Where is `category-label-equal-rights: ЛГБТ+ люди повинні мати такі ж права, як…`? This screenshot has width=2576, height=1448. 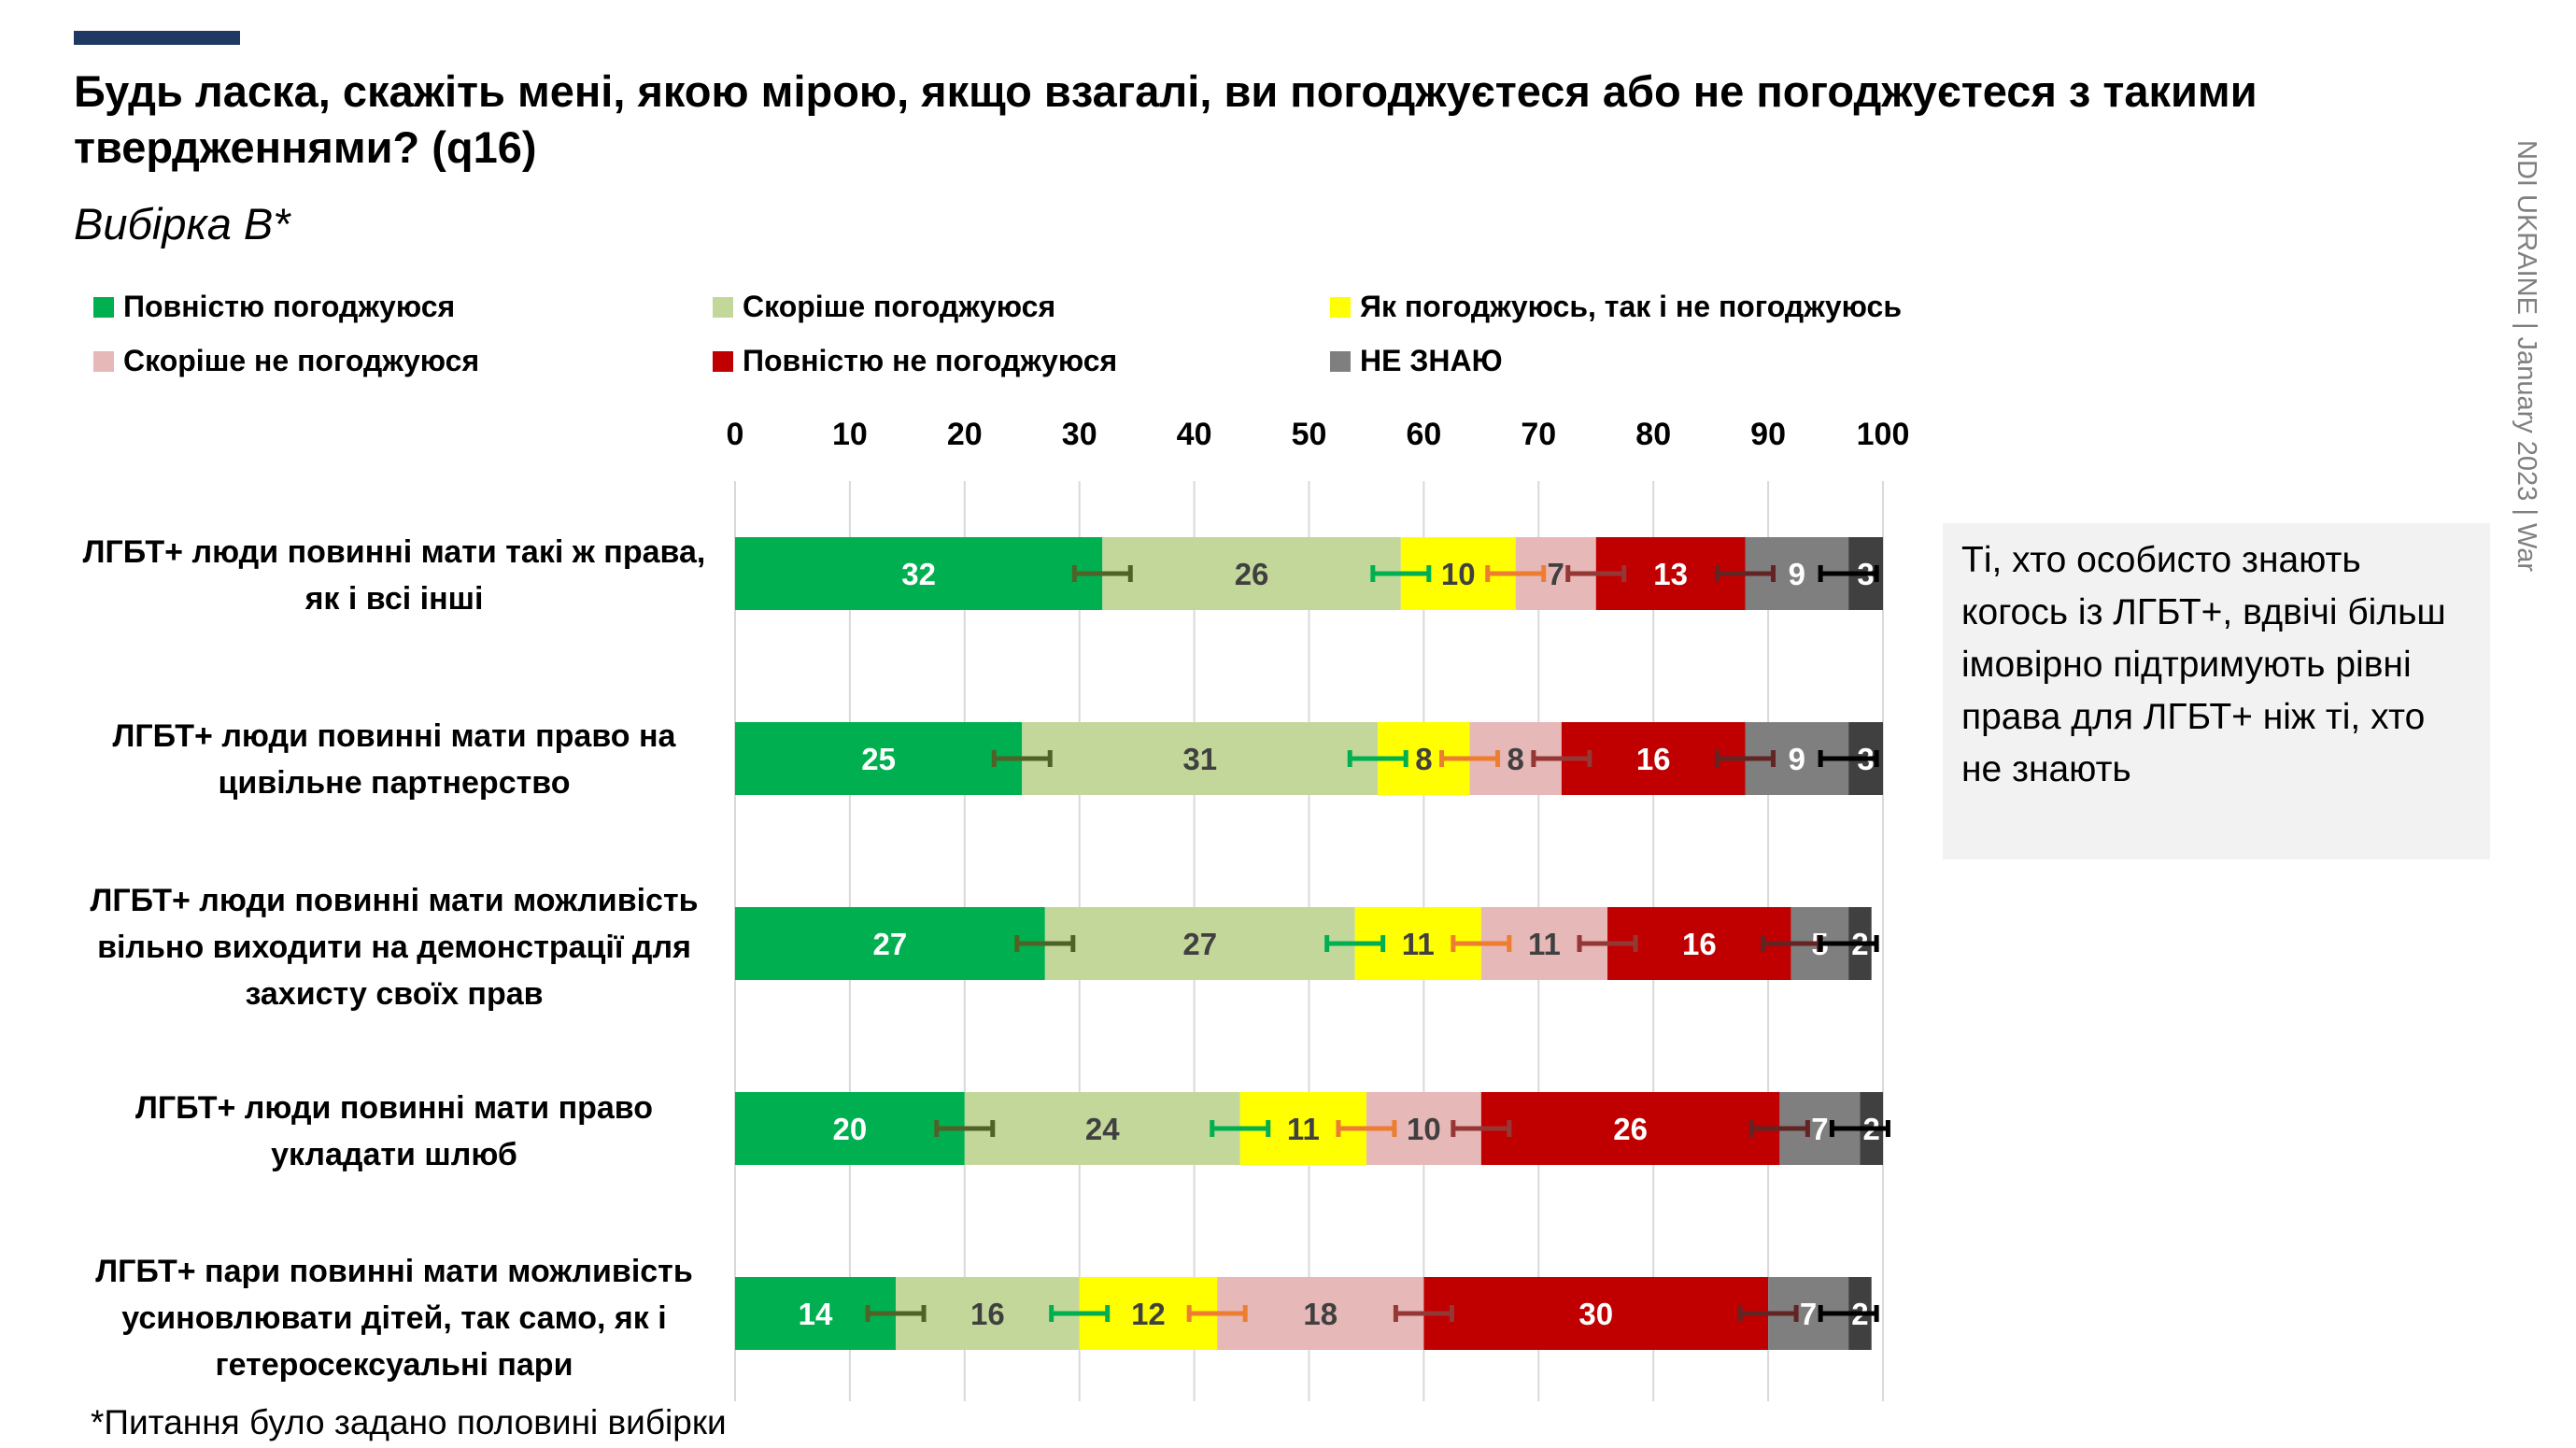
category-label-equal-rights: ЛГБТ+ люди повинні мати такі ж права, як… is located at coordinates (394, 576).